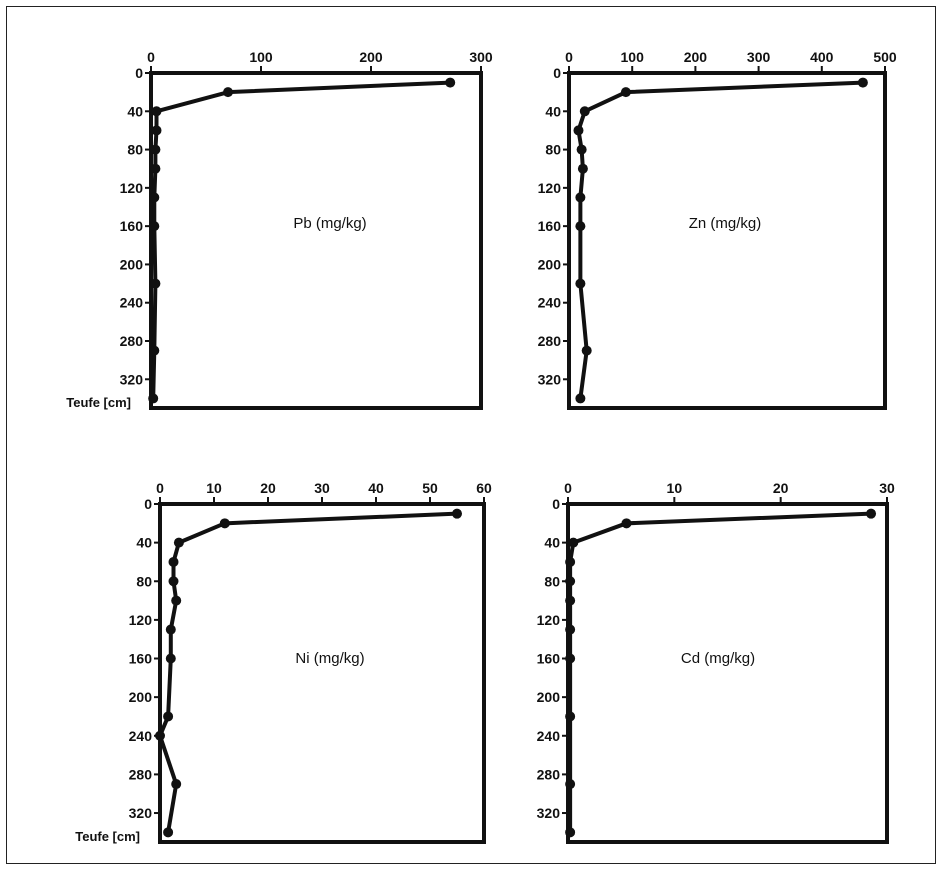 This screenshot has height=873, width=940. What do you see at coordinates (107, 836) in the screenshot?
I see `y-axis-title: Teufe [cm]` at bounding box center [107, 836].